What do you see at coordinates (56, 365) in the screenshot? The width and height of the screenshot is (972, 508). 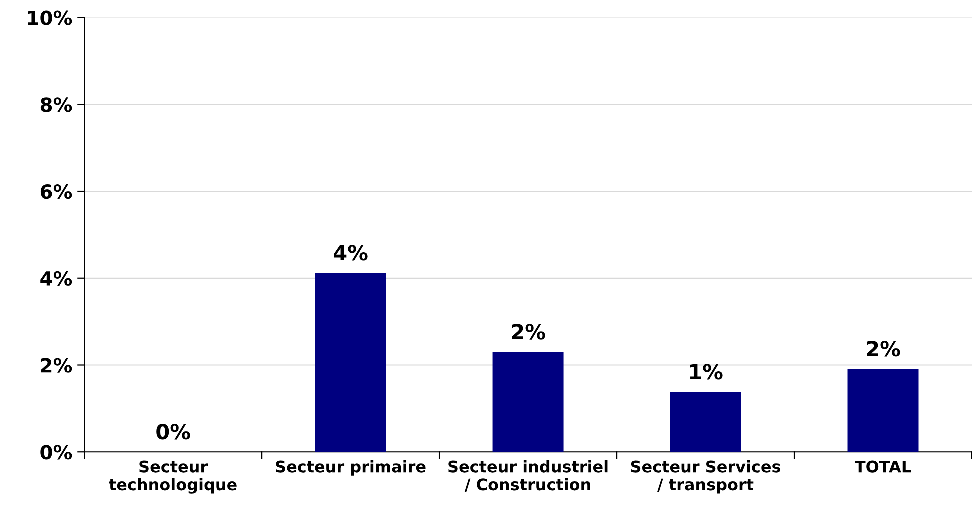 I see `y-tick-label: 2%` at bounding box center [56, 365].